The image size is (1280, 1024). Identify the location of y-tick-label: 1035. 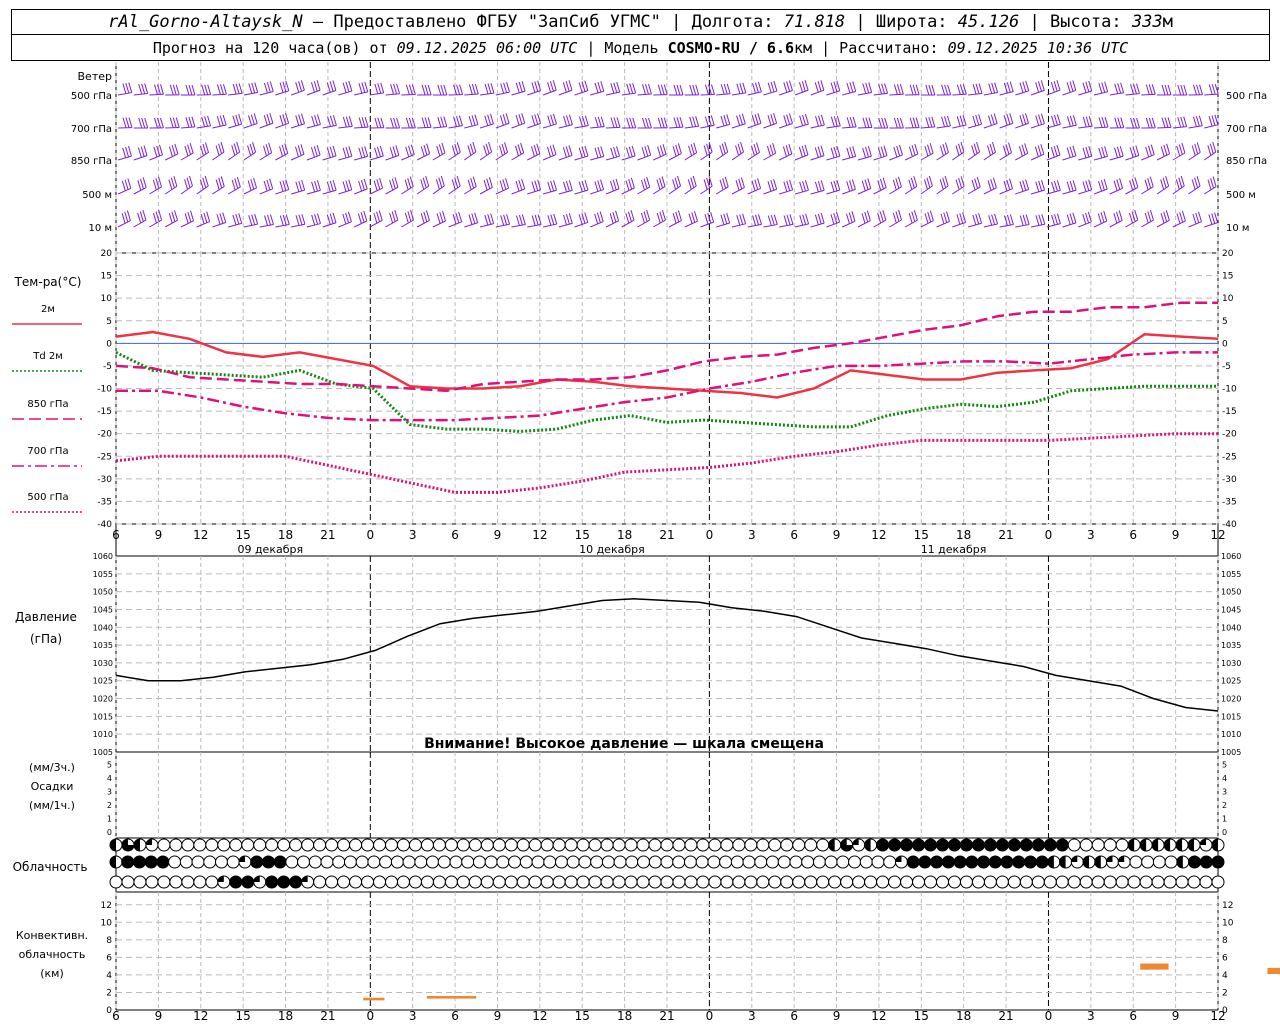
(1231, 645).